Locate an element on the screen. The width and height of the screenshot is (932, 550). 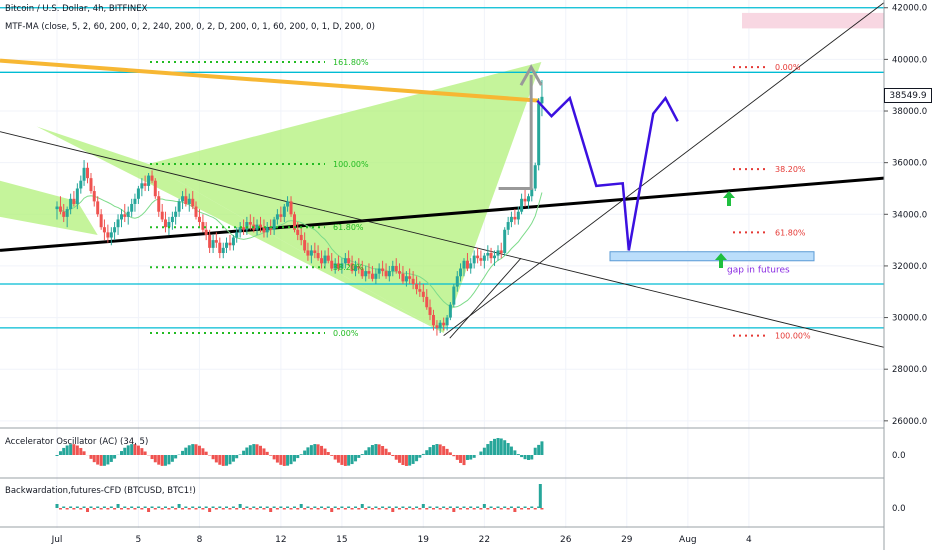
price-tick-label: 32000.0 is located at coordinates (909, 267).